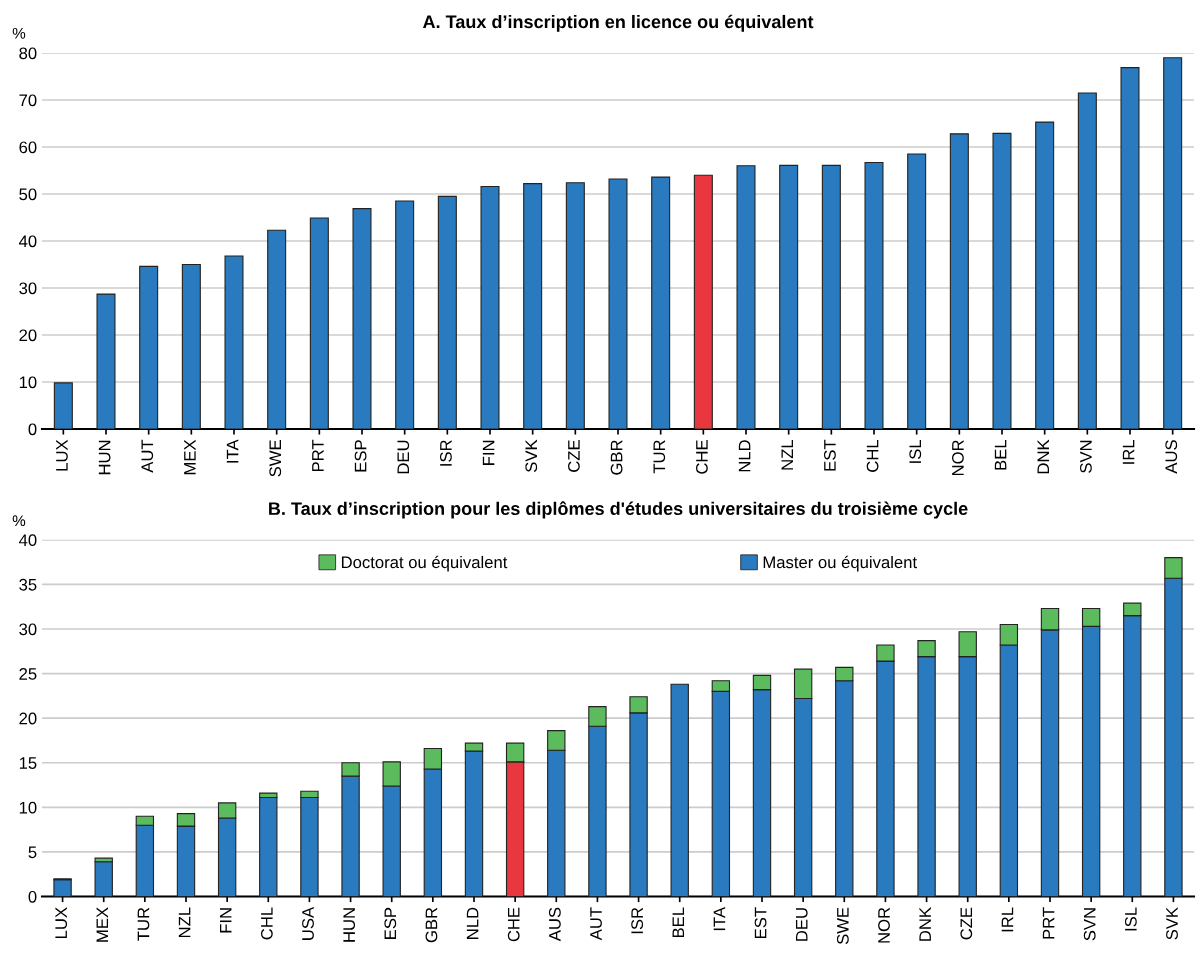 This screenshot has width=1200, height=964. Describe the element at coordinates (424, 563) in the screenshot. I see `legend-label: Doctorat ou équivalent` at that location.